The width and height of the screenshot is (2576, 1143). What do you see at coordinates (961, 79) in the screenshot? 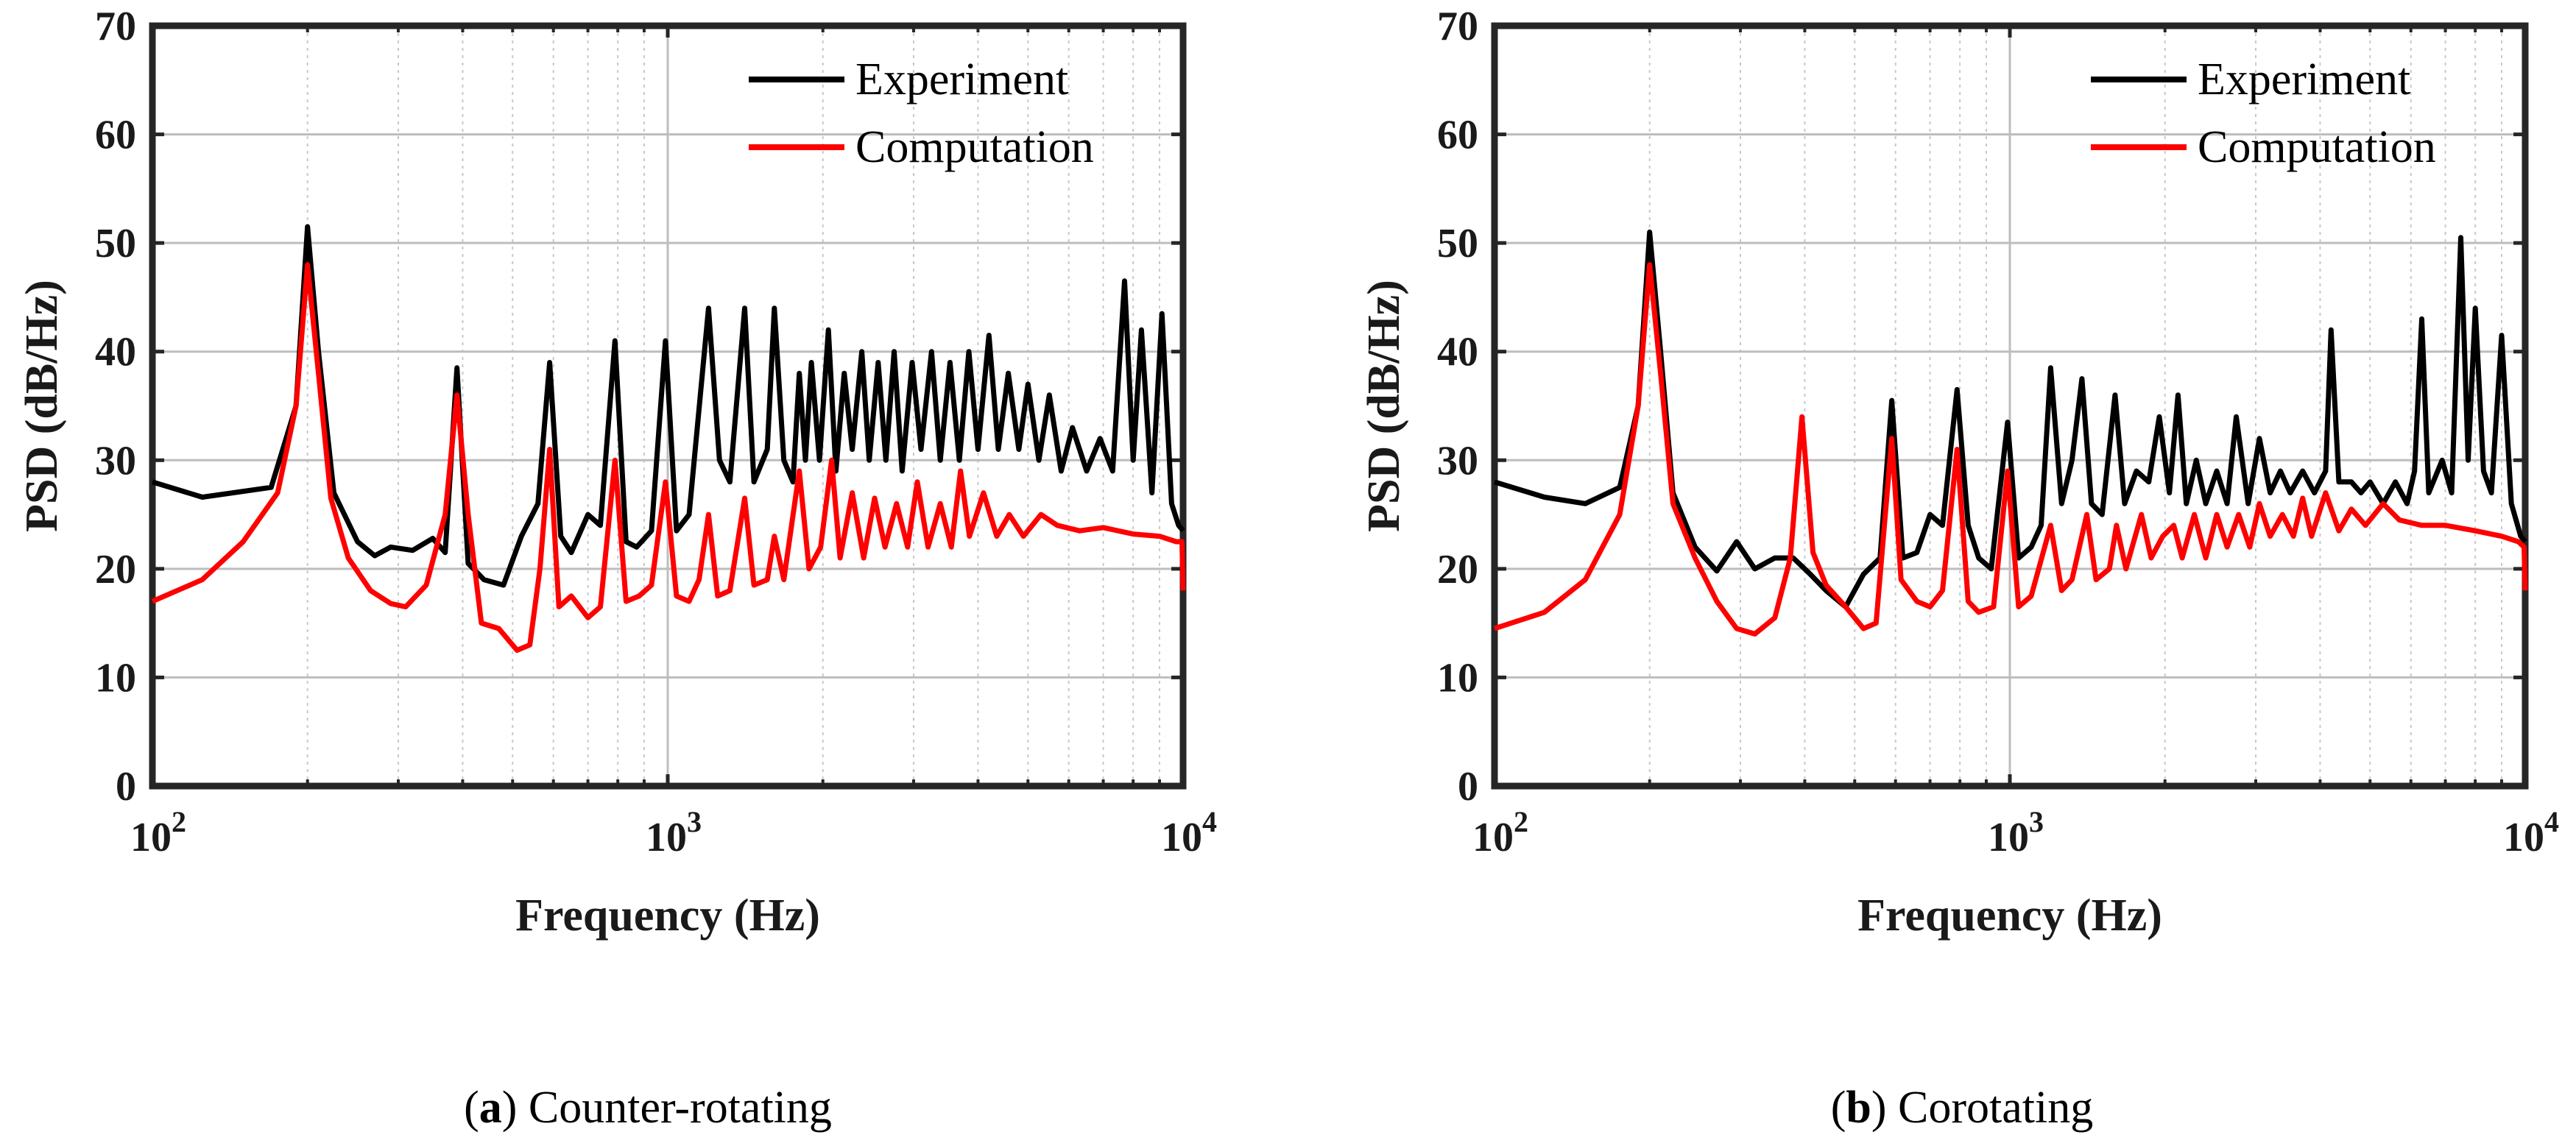
I see `legend-label-experiment-a: Experiment` at bounding box center [961, 79].